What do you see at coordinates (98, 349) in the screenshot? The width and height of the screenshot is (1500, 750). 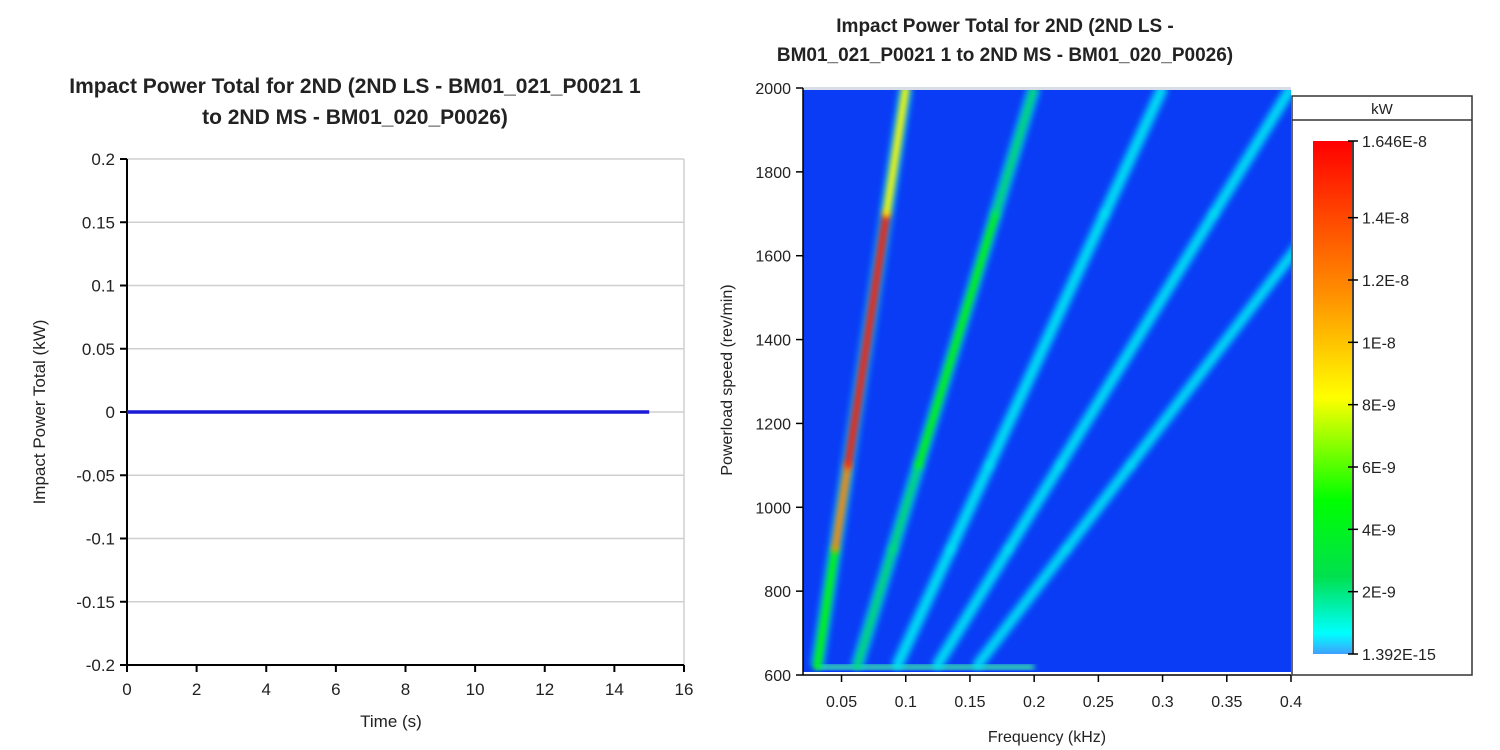 I see `y-tick-label: 0.05` at bounding box center [98, 349].